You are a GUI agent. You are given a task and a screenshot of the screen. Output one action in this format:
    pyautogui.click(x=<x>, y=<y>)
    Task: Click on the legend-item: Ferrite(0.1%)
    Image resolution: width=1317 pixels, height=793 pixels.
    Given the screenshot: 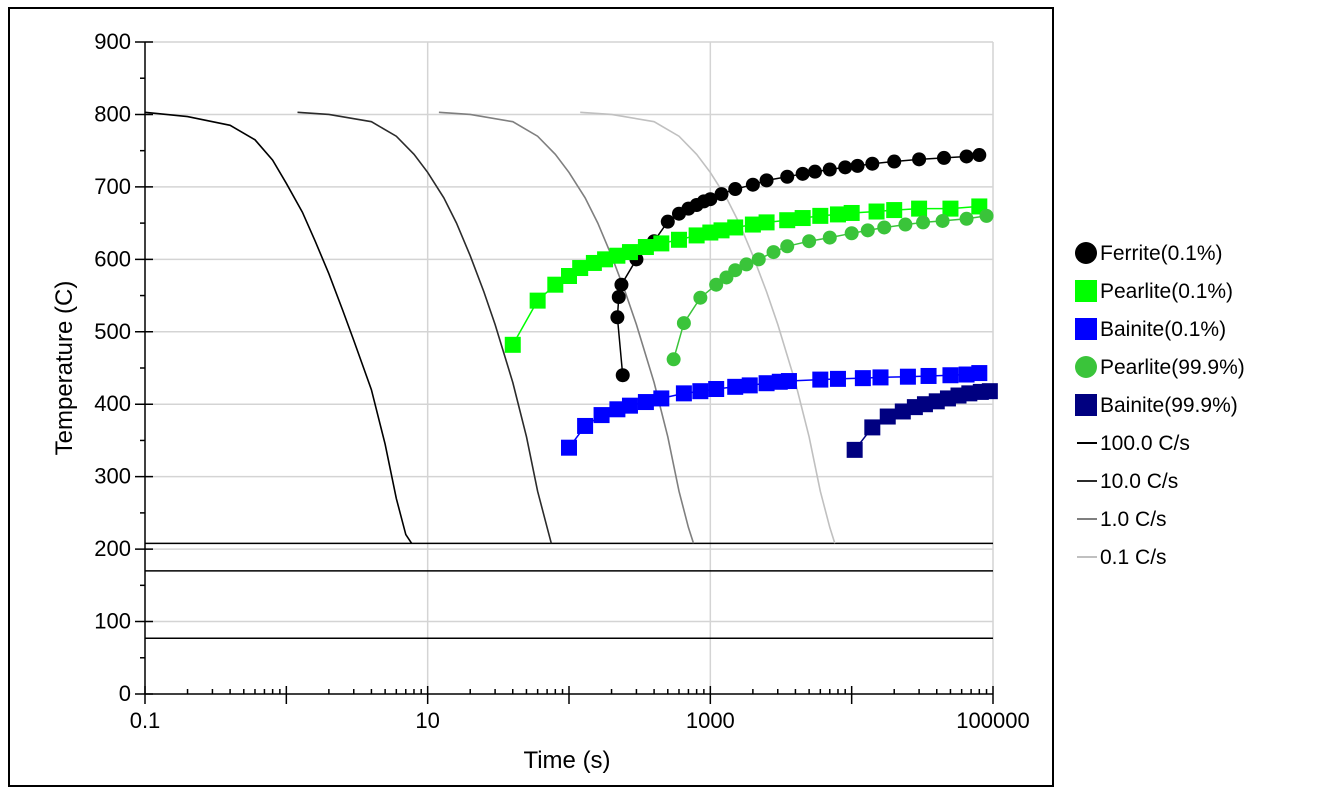 What is the action you would take?
    pyautogui.click(x=1149, y=253)
    